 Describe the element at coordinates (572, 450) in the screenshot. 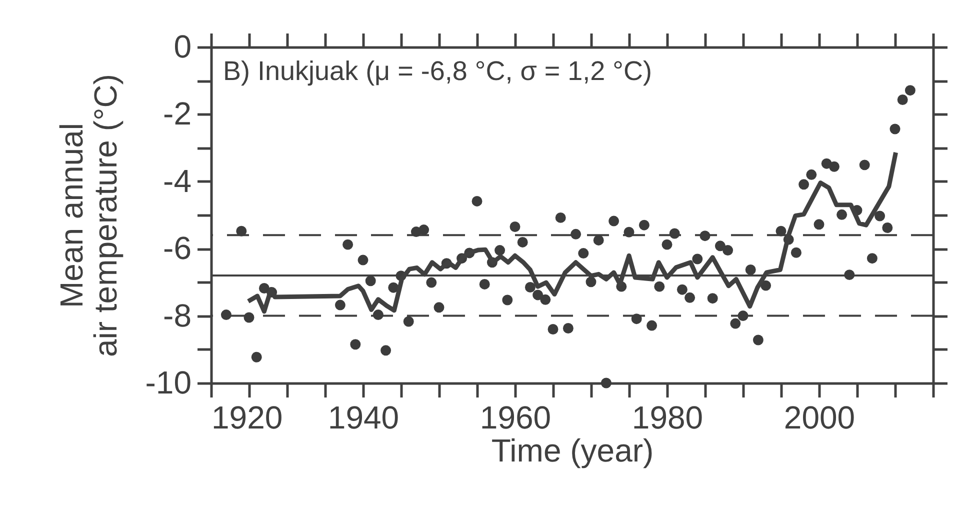

I see `x-axis-title: Time (year)` at that location.